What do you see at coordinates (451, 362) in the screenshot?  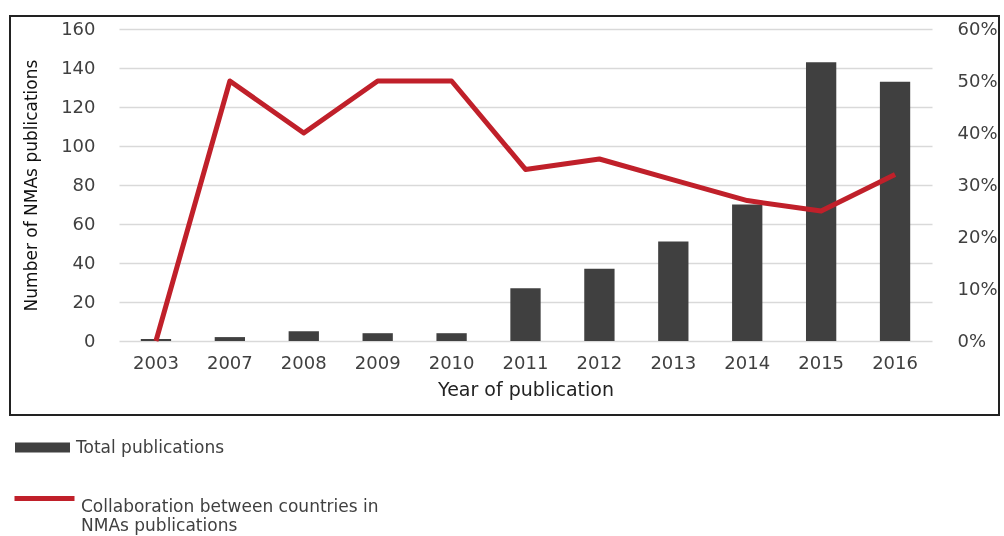 I see `x-tick-label: 2010` at bounding box center [451, 362].